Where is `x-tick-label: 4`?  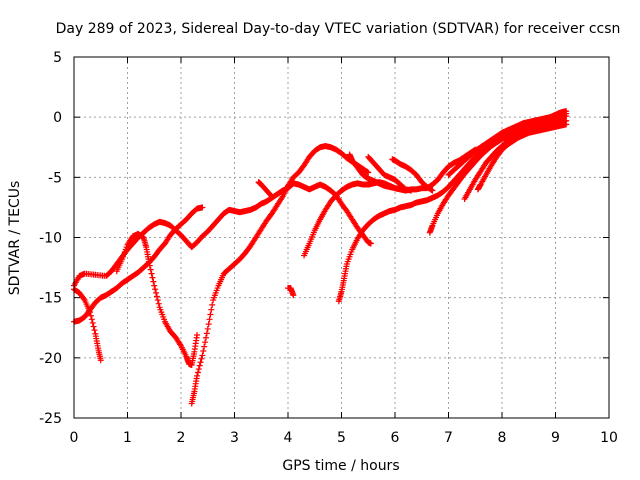 x-tick-label: 4 is located at coordinates (288, 438).